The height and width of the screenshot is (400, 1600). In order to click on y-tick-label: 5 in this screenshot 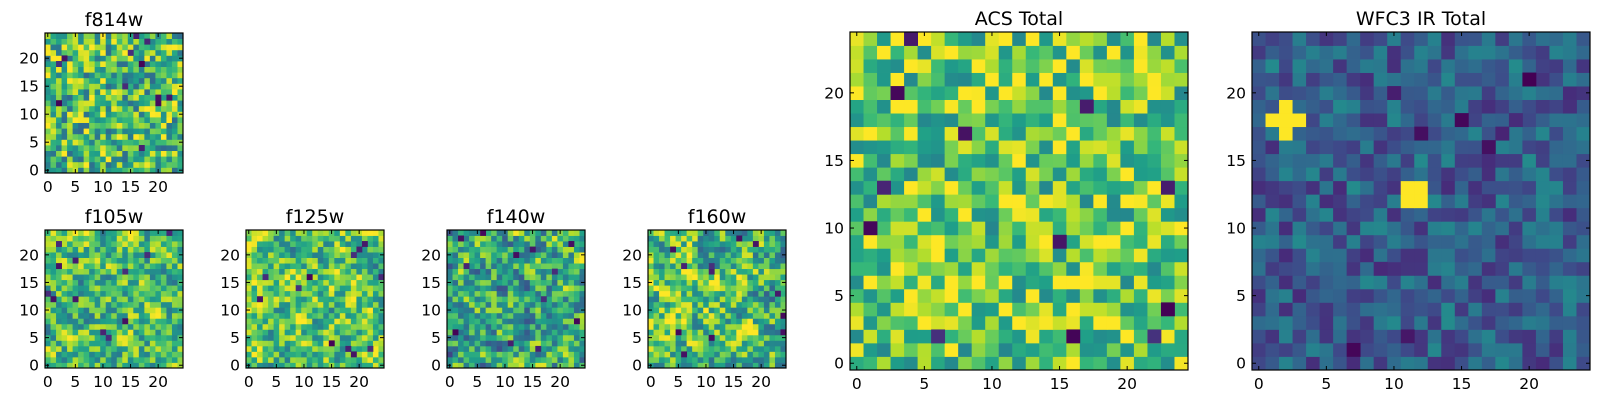, I will do `click(839, 296)`.